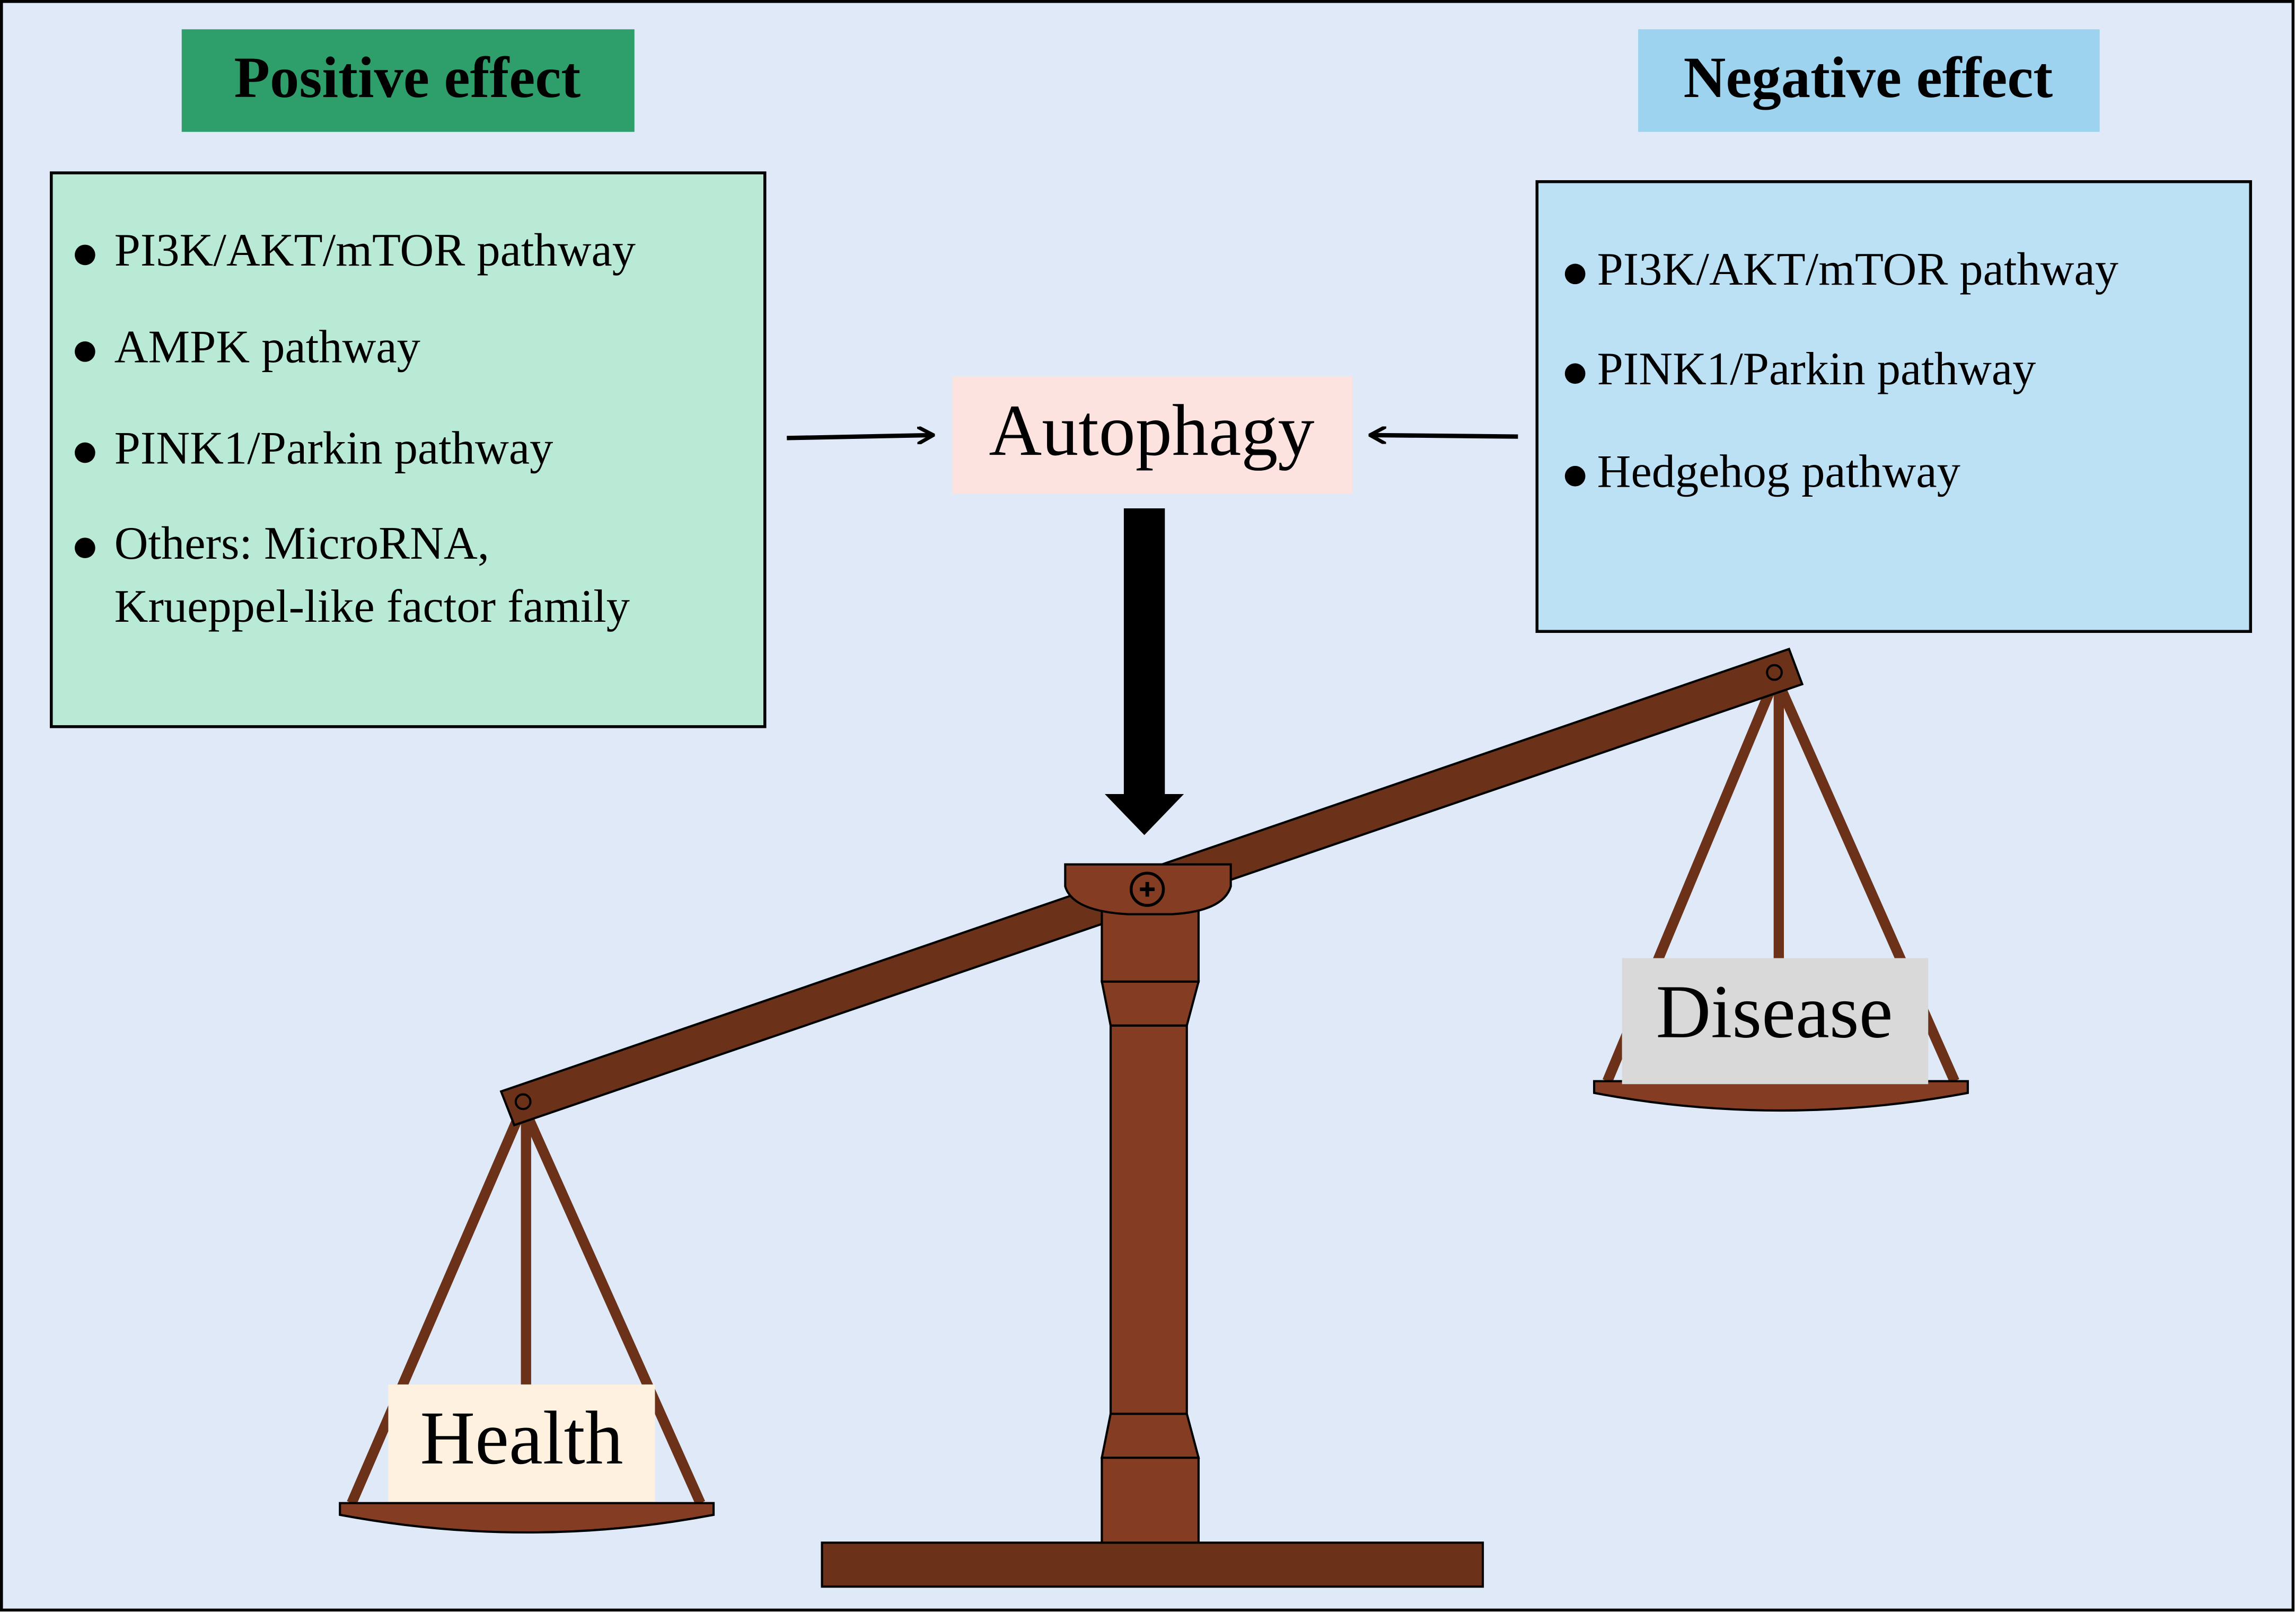 Image resolution: width=2296 pixels, height=1613 pixels. I want to click on left-label: Health, so click(522, 1438).